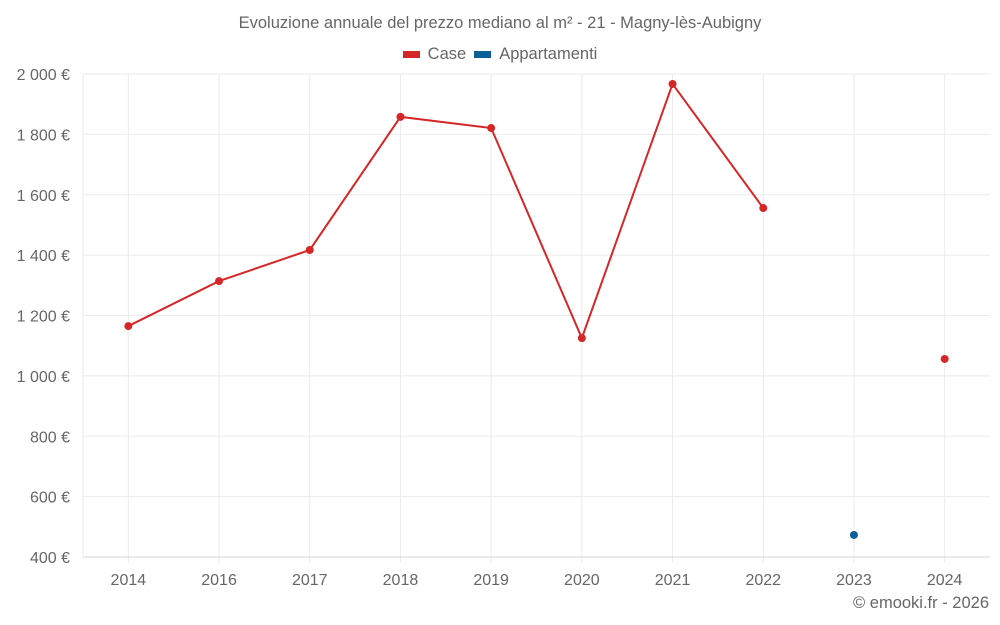  Describe the element at coordinates (50, 498) in the screenshot. I see `y-tick-label: 600 €` at that location.